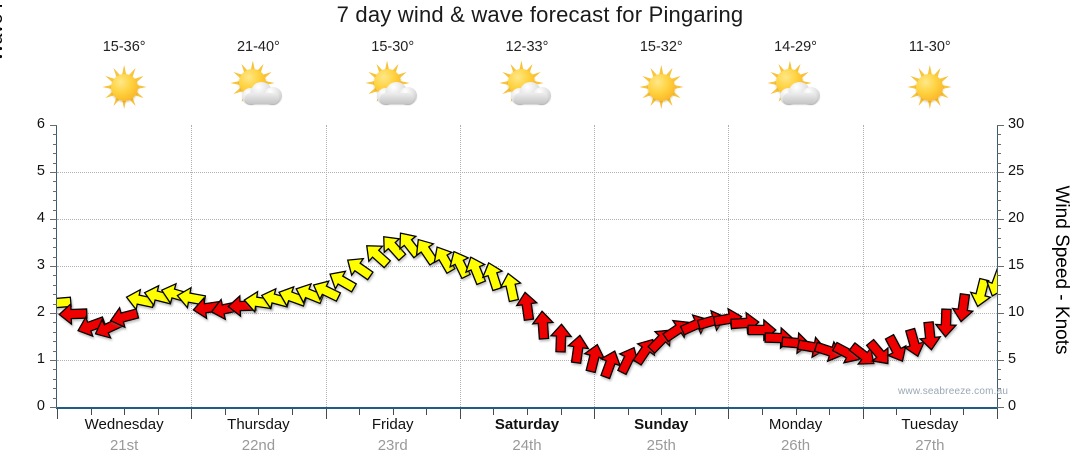  What do you see at coordinates (661, 80) in the screenshot?
I see `day-header-sunday: 15-32°` at bounding box center [661, 80].